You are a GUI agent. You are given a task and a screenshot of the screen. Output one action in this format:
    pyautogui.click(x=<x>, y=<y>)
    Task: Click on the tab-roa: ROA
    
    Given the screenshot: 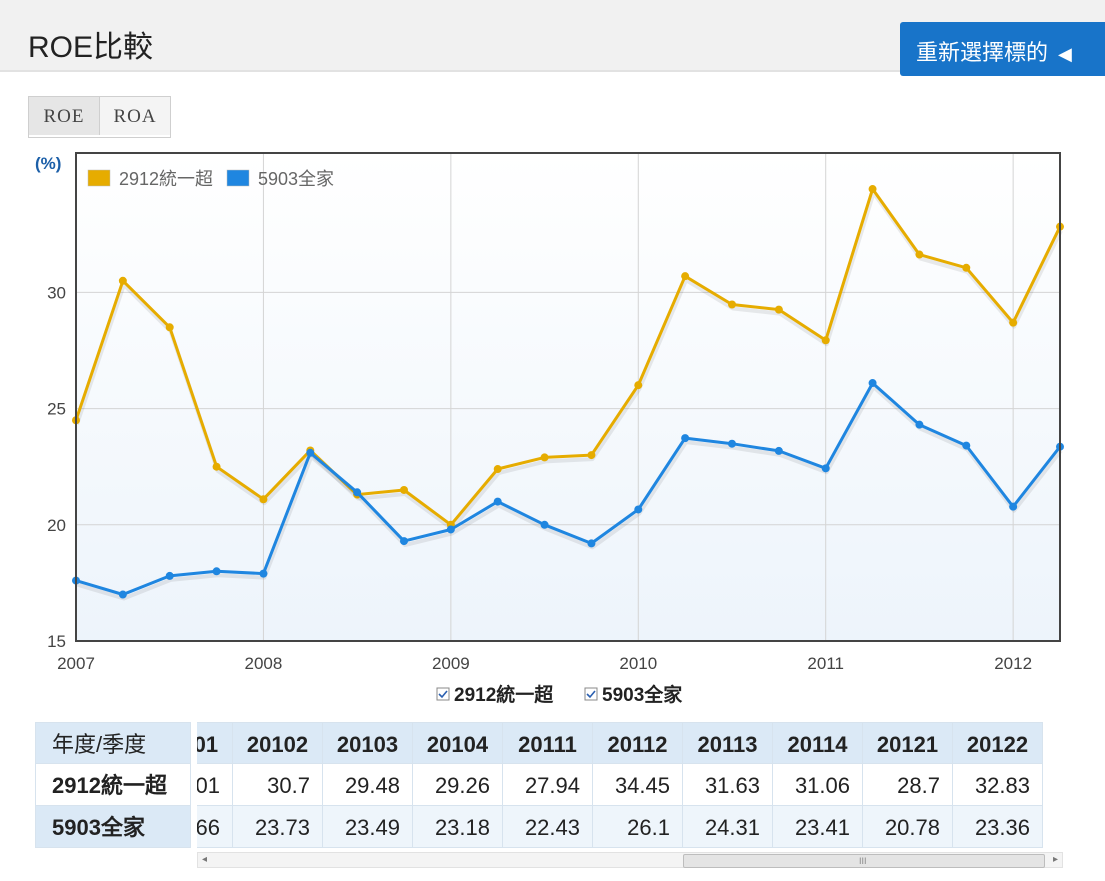 What is the action you would take?
    pyautogui.click(x=135, y=116)
    